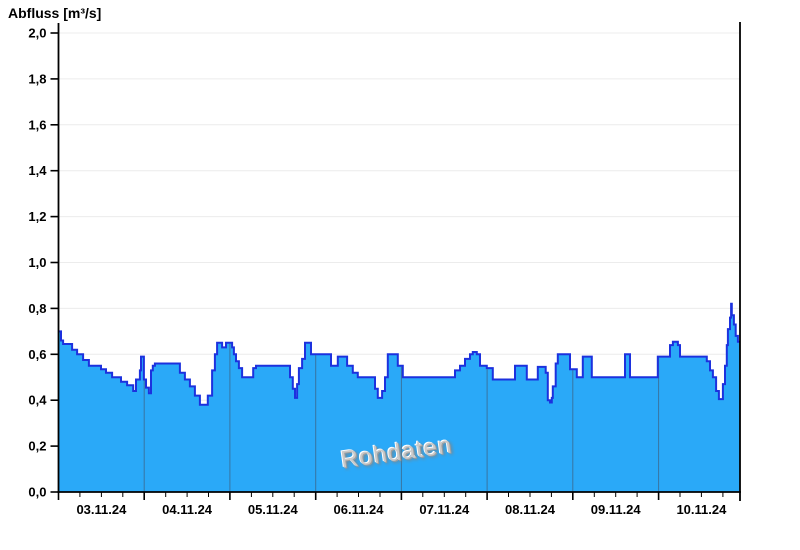 The image size is (800, 550). Describe the element at coordinates (37, 262) in the screenshot. I see `y-tick-label: 1,0` at that location.